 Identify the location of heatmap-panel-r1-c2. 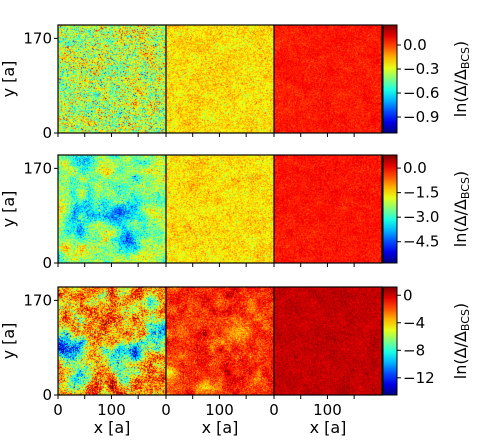
(220, 79).